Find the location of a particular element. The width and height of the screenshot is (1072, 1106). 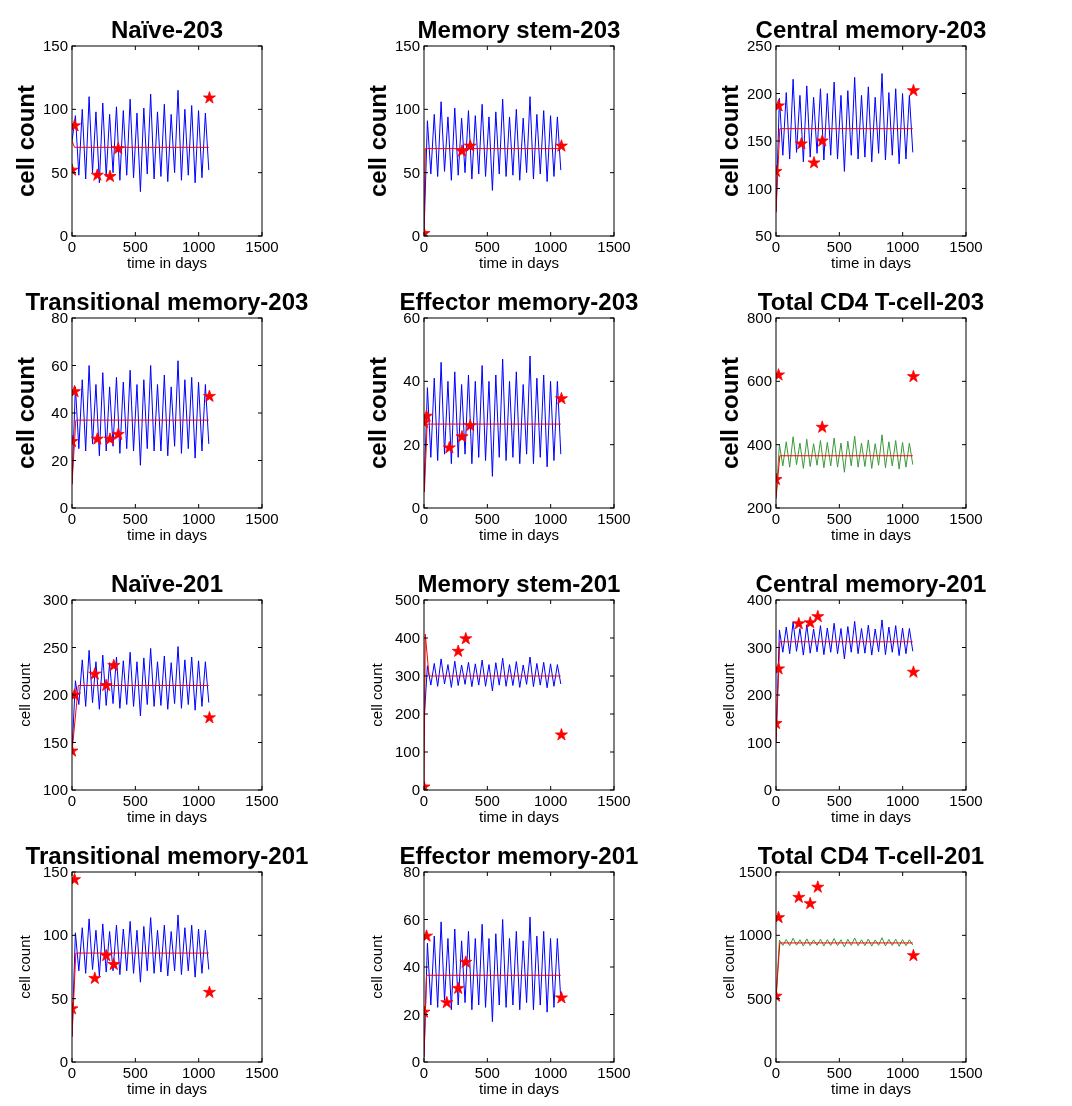

chart-title: Naïve-201 is located at coordinates (167, 583).